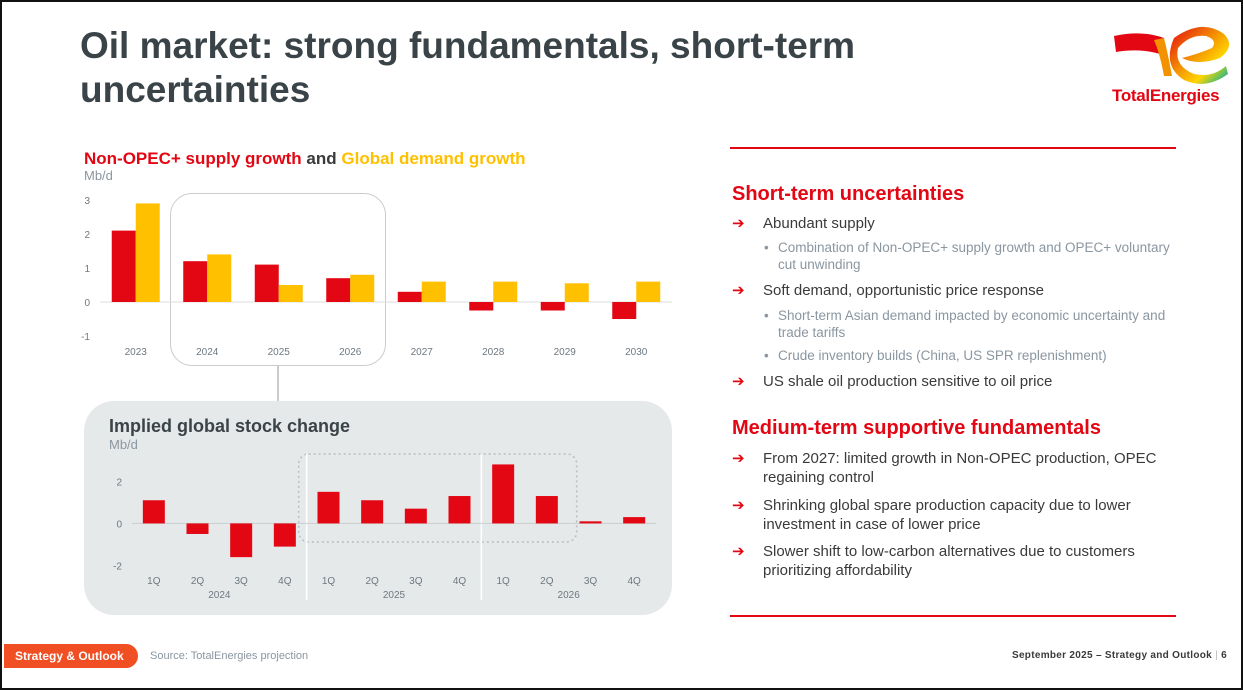  What do you see at coordinates (350, 352) in the screenshot?
I see `chart1-xtick-label: 2026` at bounding box center [350, 352].